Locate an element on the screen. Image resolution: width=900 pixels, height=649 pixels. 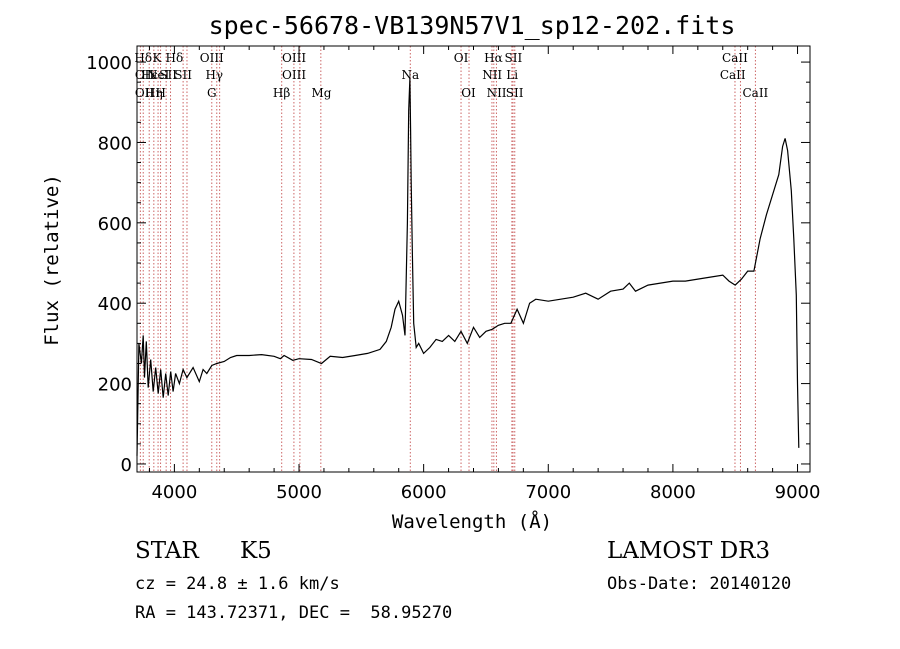
x-tick-label: 6000 is located at coordinates (424, 492).